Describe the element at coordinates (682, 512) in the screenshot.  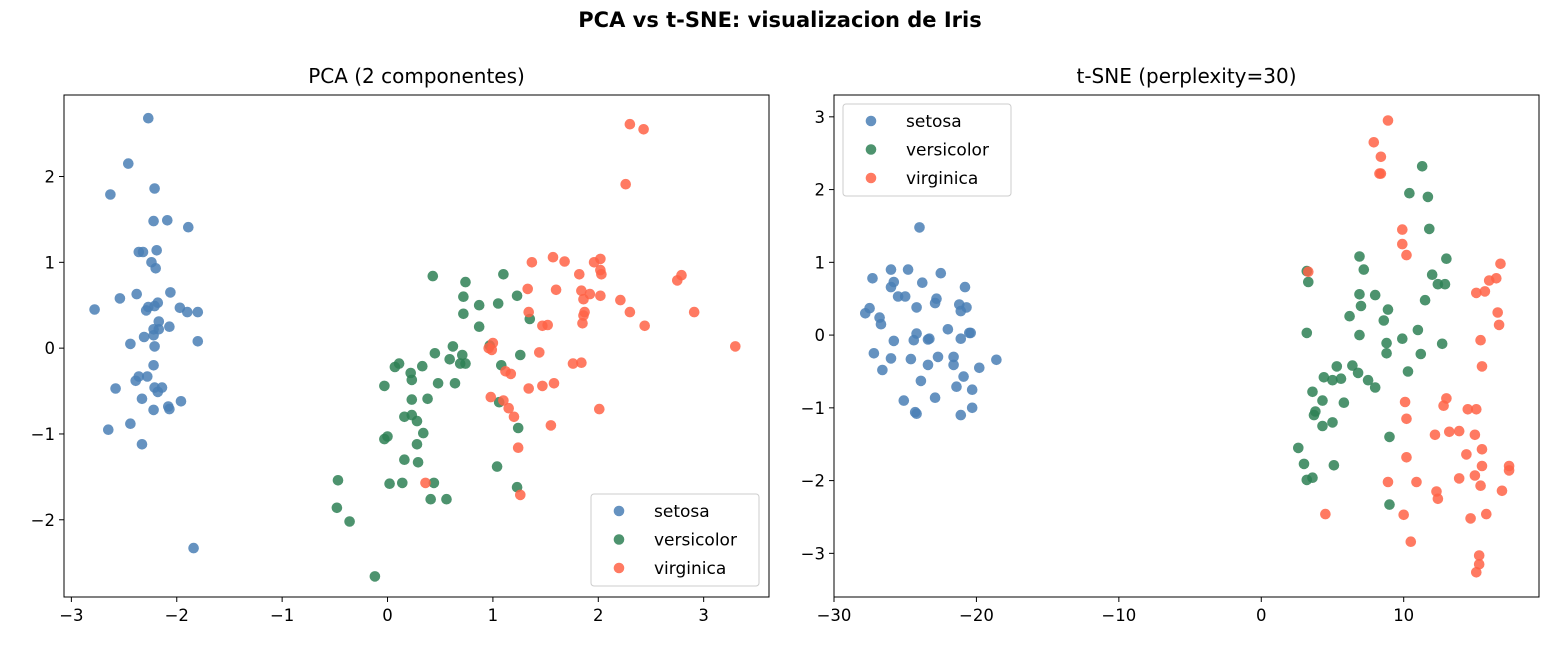
I see `legend-label: setosa` at that location.